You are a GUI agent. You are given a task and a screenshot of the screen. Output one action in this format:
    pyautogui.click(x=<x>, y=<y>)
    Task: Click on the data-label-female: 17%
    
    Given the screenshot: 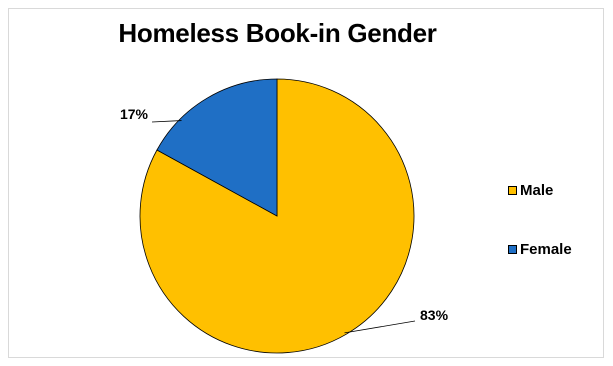 What is the action you would take?
    pyautogui.click(x=134, y=114)
    